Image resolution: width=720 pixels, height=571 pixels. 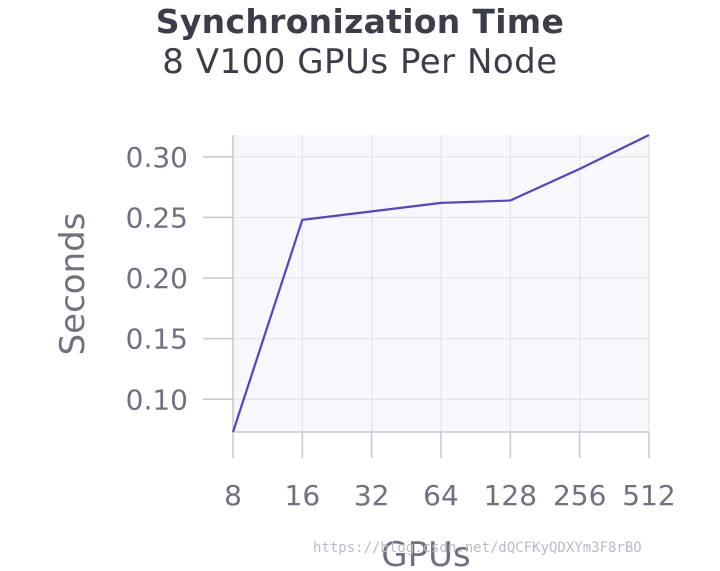 What do you see at coordinates (477, 548) in the screenshot?
I see `watermark-text: https://blog.csdn.net/dQCFKyQDXYm3F8rBO` at bounding box center [477, 548].